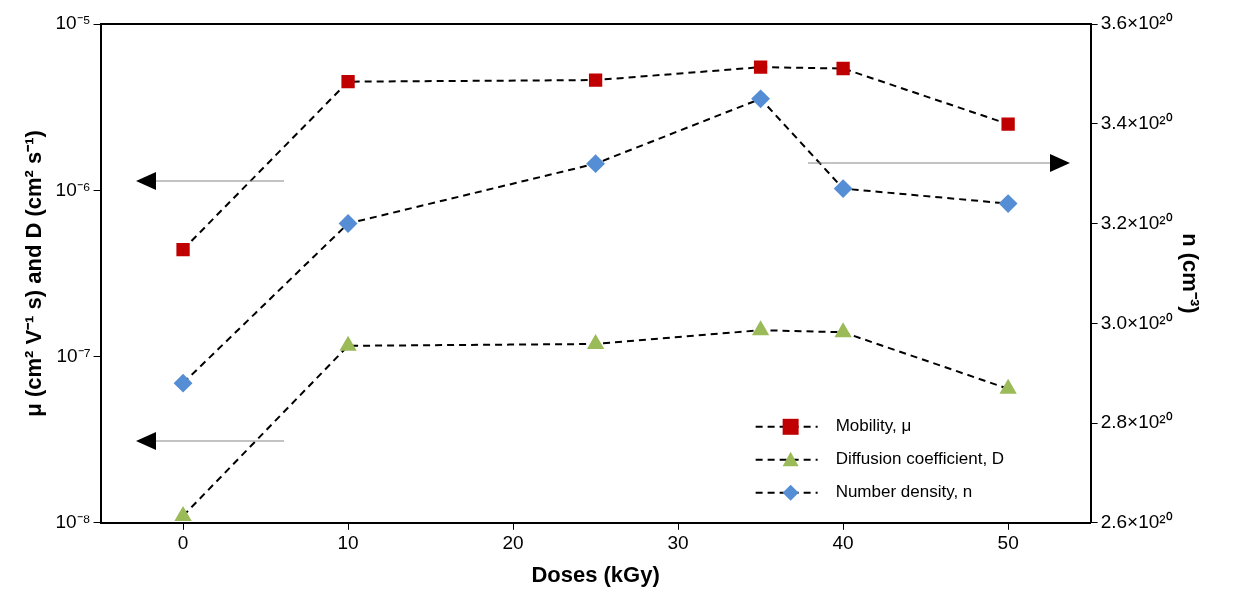  Describe the element at coordinates (904, 492) in the screenshot. I see `legend-label: Number density, n` at that location.